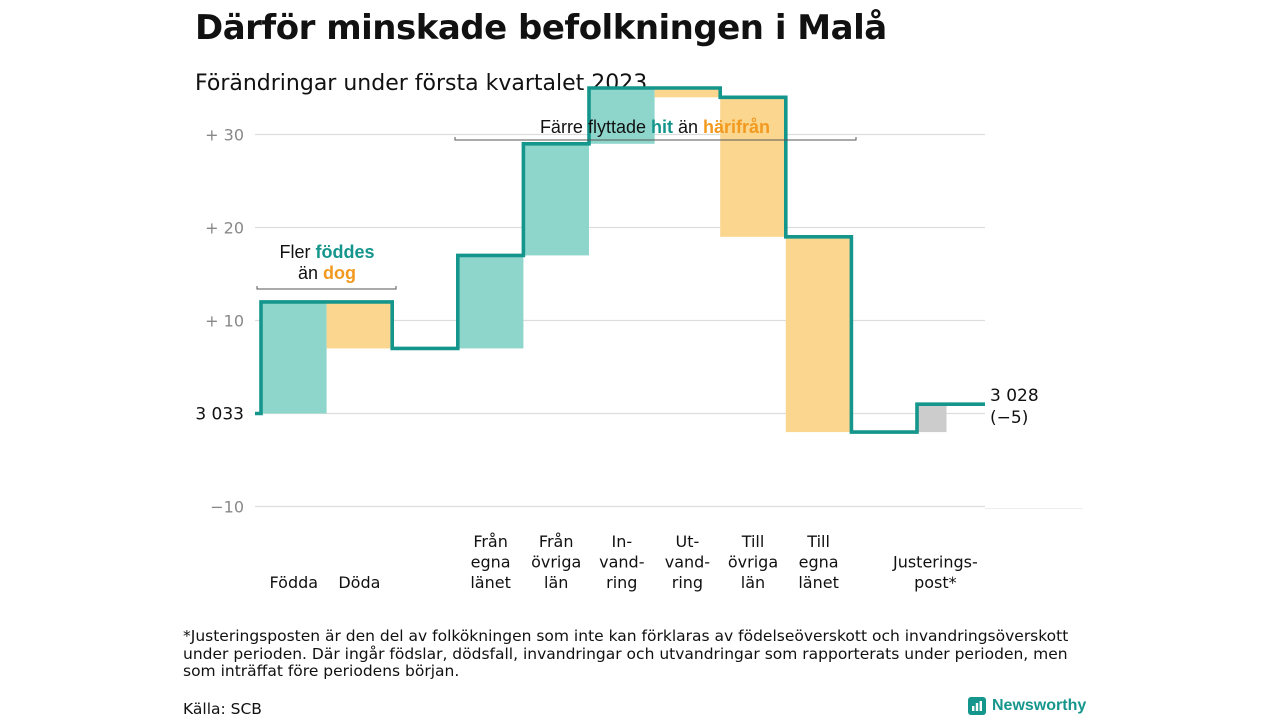  What do you see at coordinates (688, 541) in the screenshot?
I see `x-category-label: Ut-` at bounding box center [688, 541].